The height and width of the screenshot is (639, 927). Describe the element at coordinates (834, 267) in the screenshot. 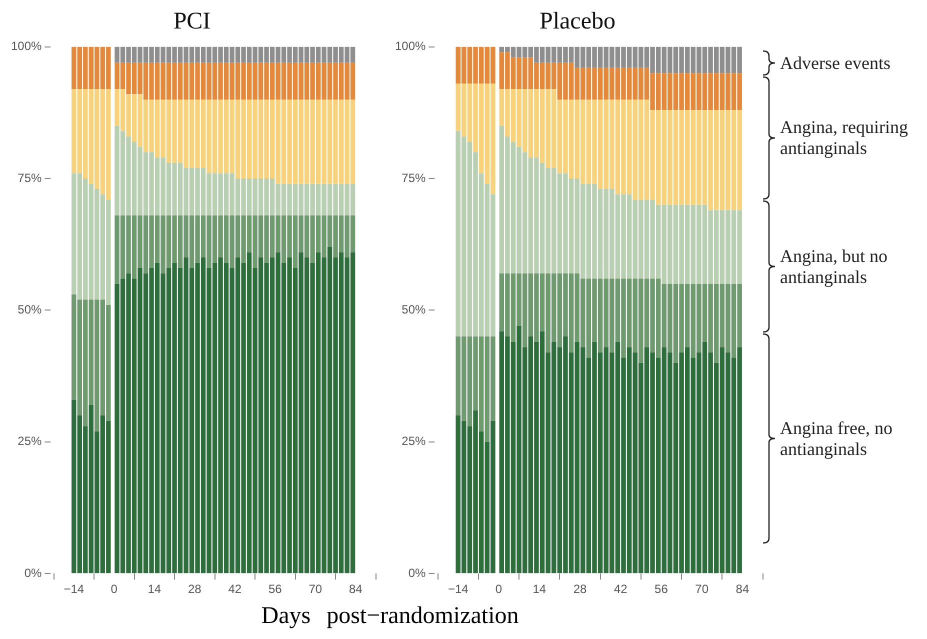

I see `text: Angina, but no antianginals` at that location.